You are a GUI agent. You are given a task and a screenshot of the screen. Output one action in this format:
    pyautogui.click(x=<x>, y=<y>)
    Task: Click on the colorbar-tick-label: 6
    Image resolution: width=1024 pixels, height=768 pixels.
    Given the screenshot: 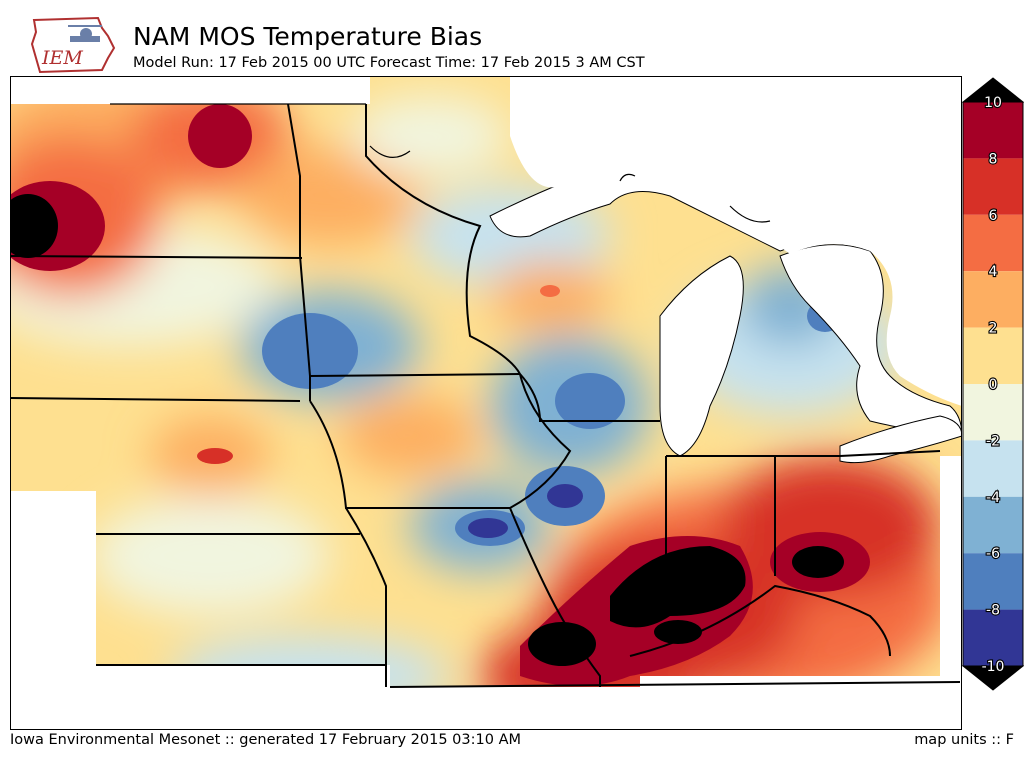 What is the action you would take?
    pyautogui.click(x=993, y=216)
    